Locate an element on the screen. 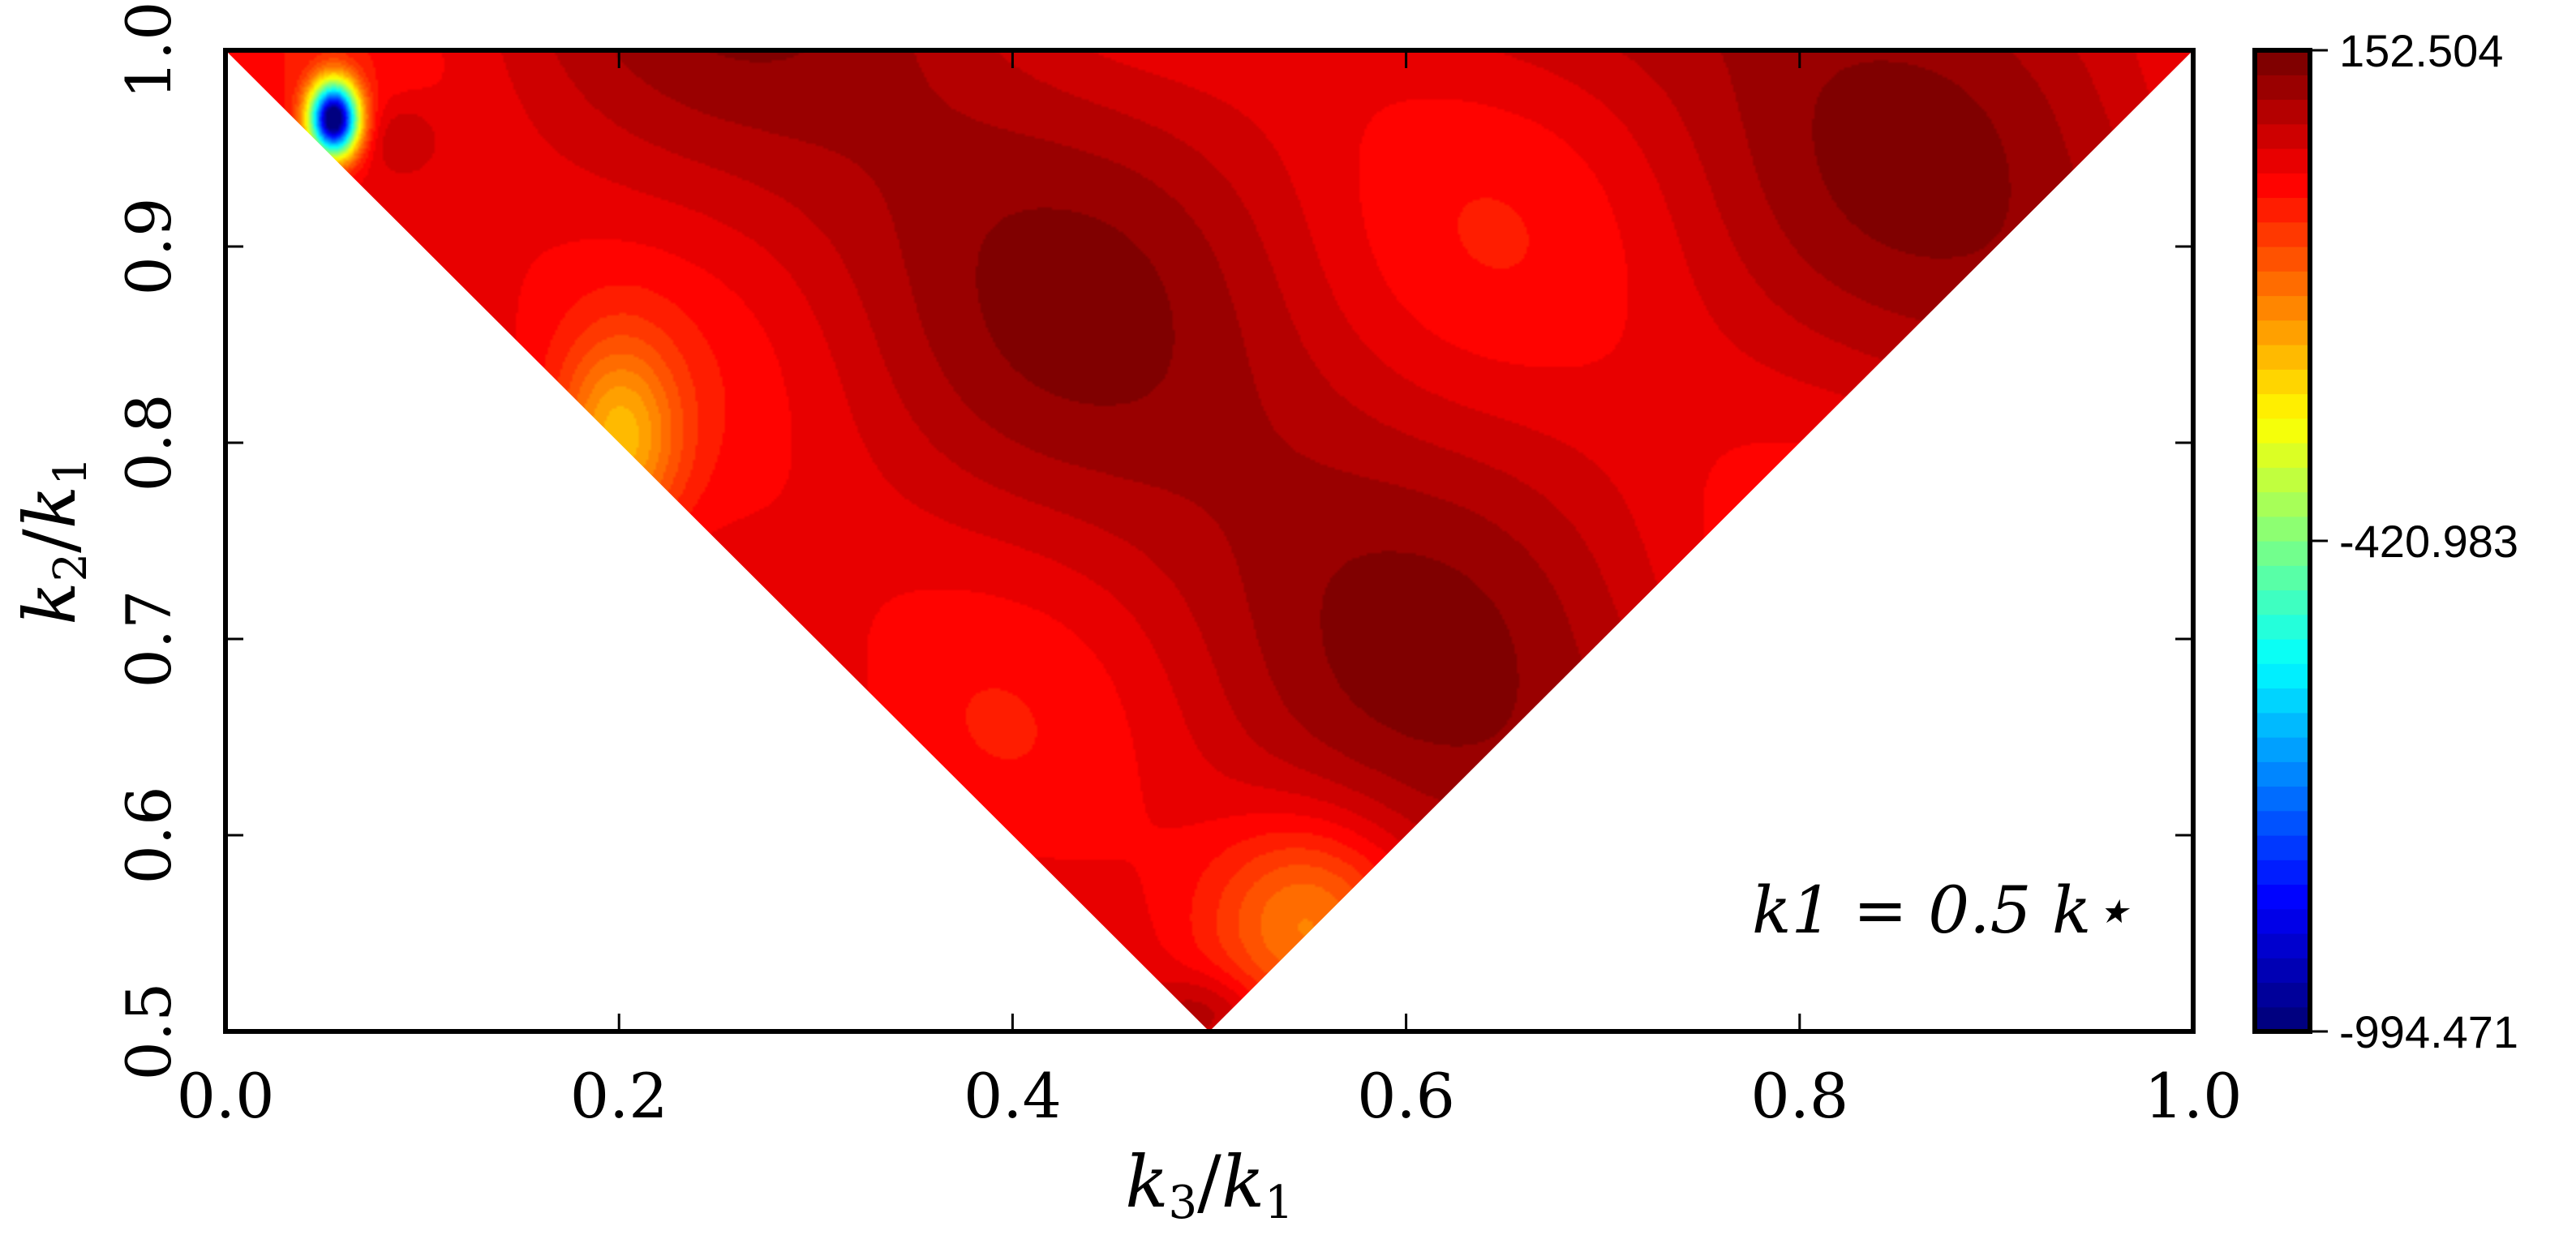  x-tick-label: 0.8 is located at coordinates (1799, 1096).